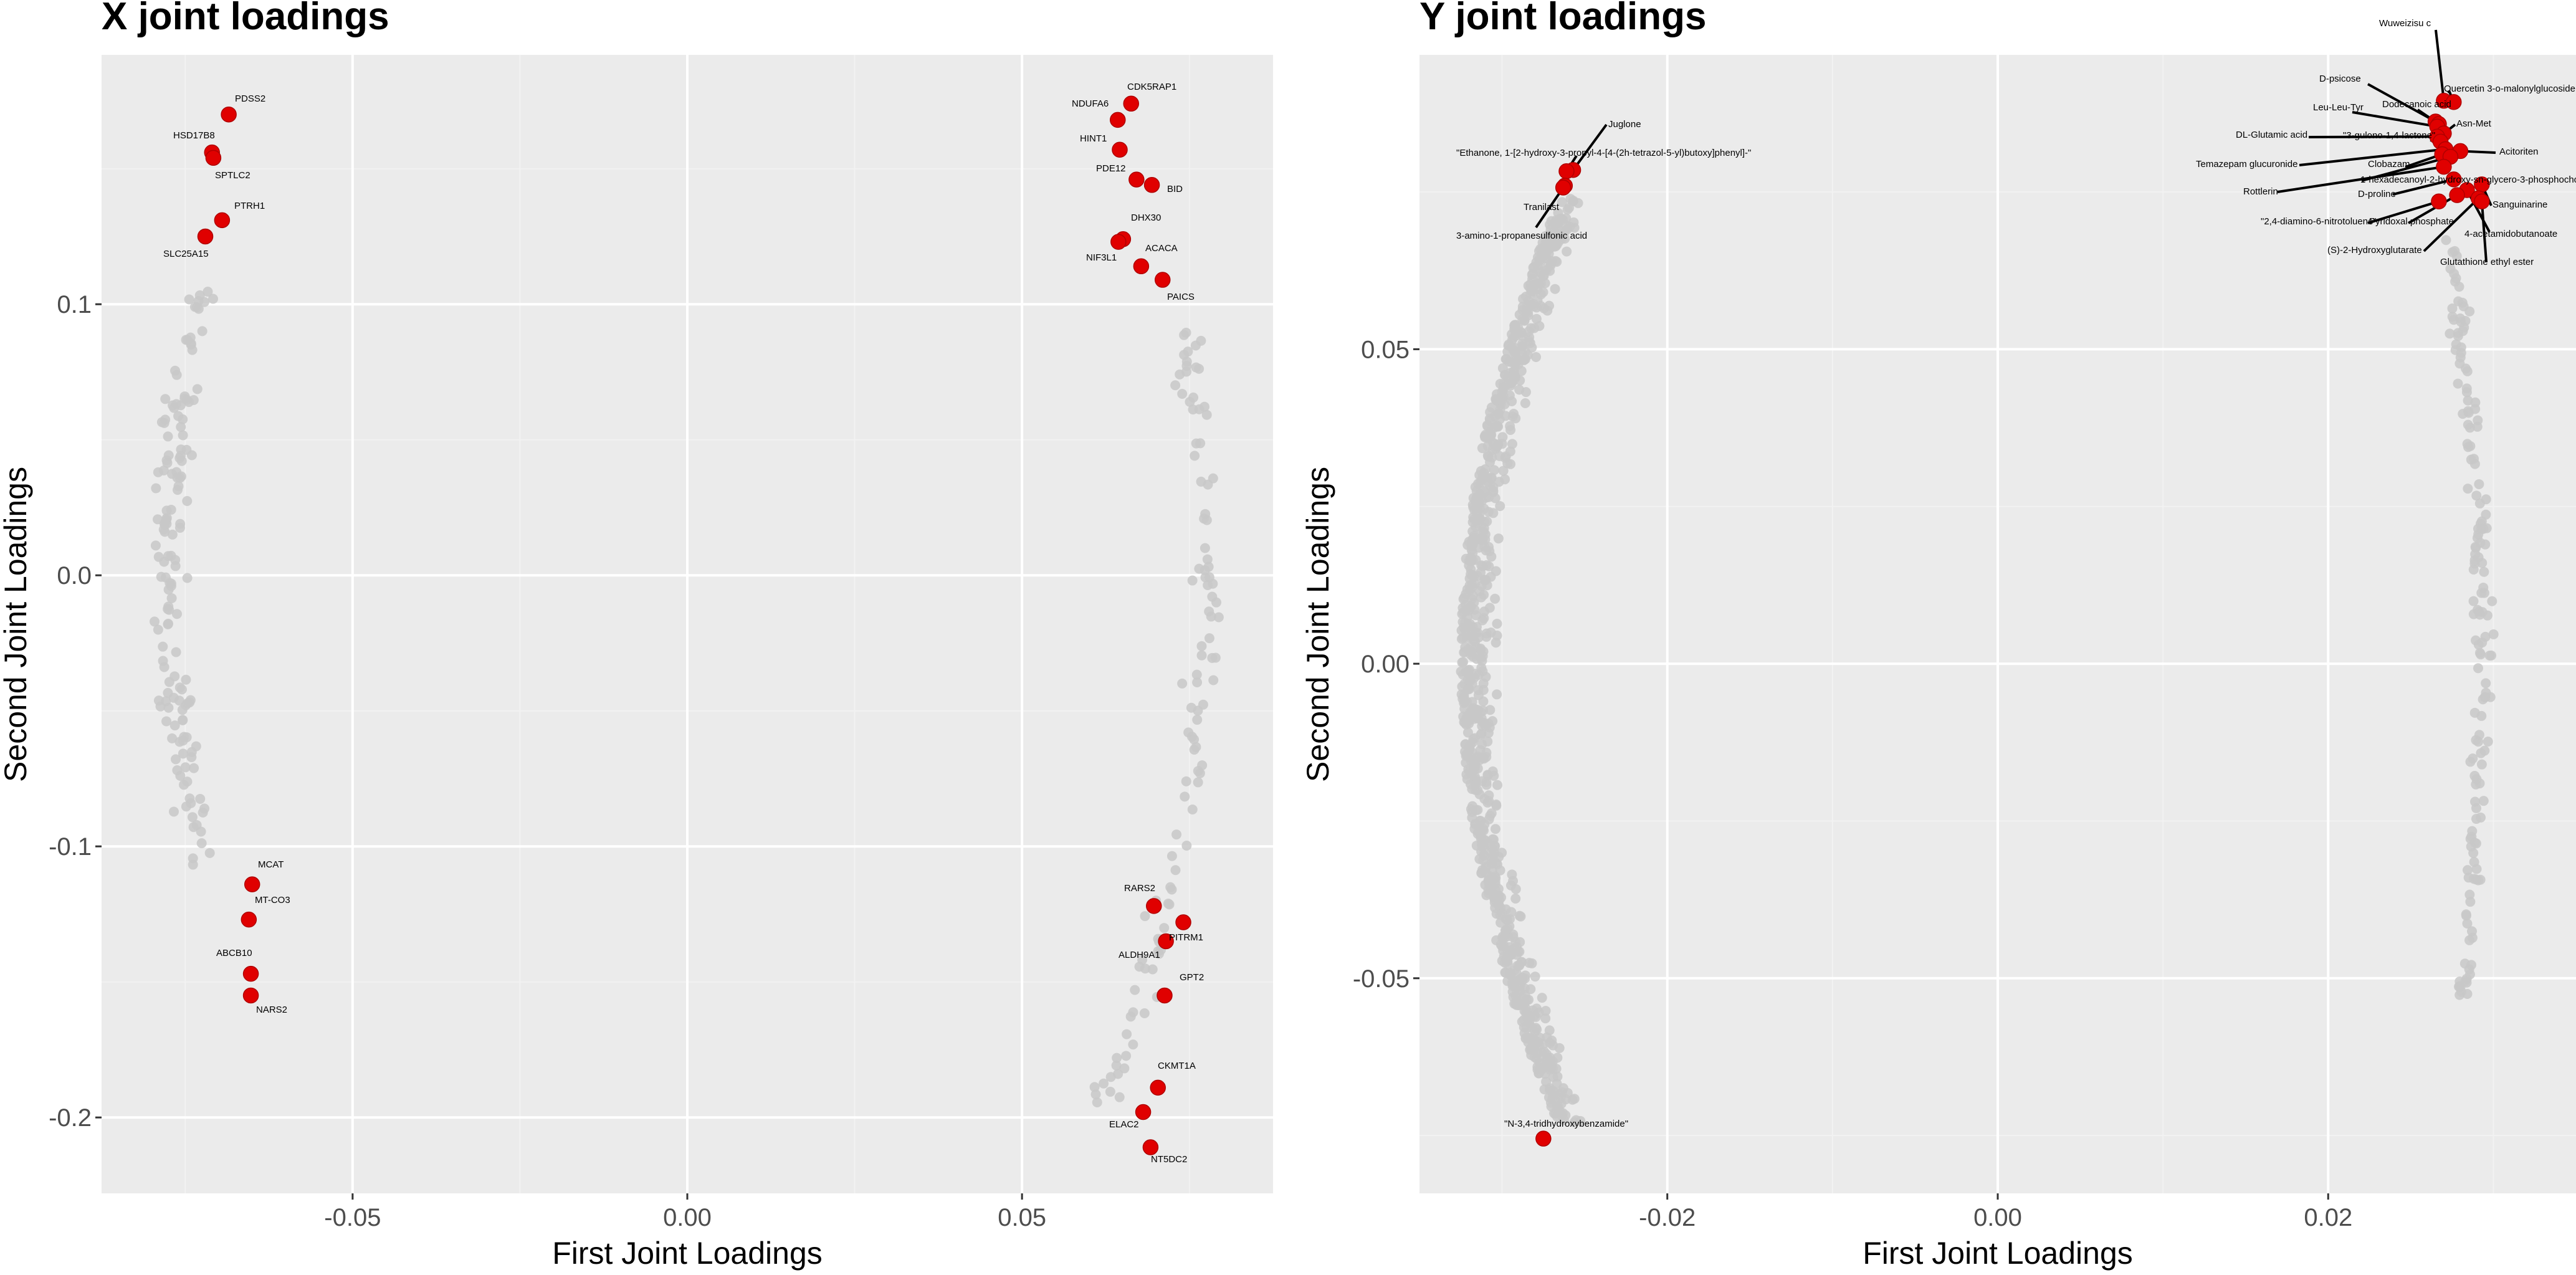 This screenshot has height=1275, width=2576. What do you see at coordinates (74, 576) in the screenshot?
I see `y-tick-label: 0.0` at bounding box center [74, 576].